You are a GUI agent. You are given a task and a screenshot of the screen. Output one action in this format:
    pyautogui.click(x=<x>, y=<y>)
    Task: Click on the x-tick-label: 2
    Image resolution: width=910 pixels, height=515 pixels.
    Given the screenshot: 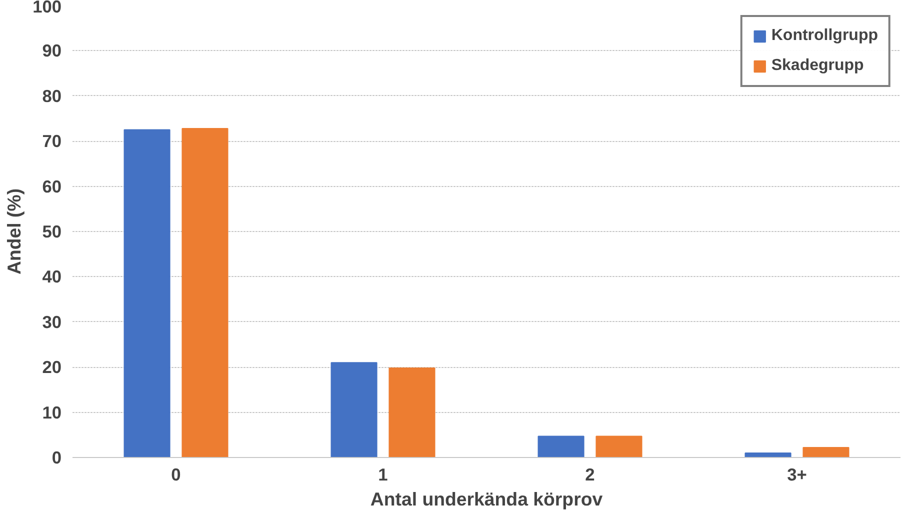 What is the action you would take?
    pyautogui.click(x=590, y=474)
    